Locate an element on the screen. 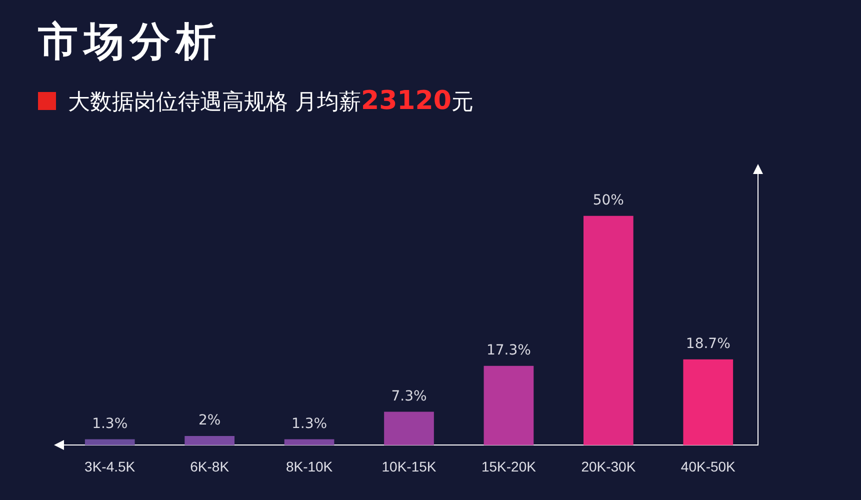 The image size is (861, 500). x-tick-label: 40K-50K is located at coordinates (708, 466).